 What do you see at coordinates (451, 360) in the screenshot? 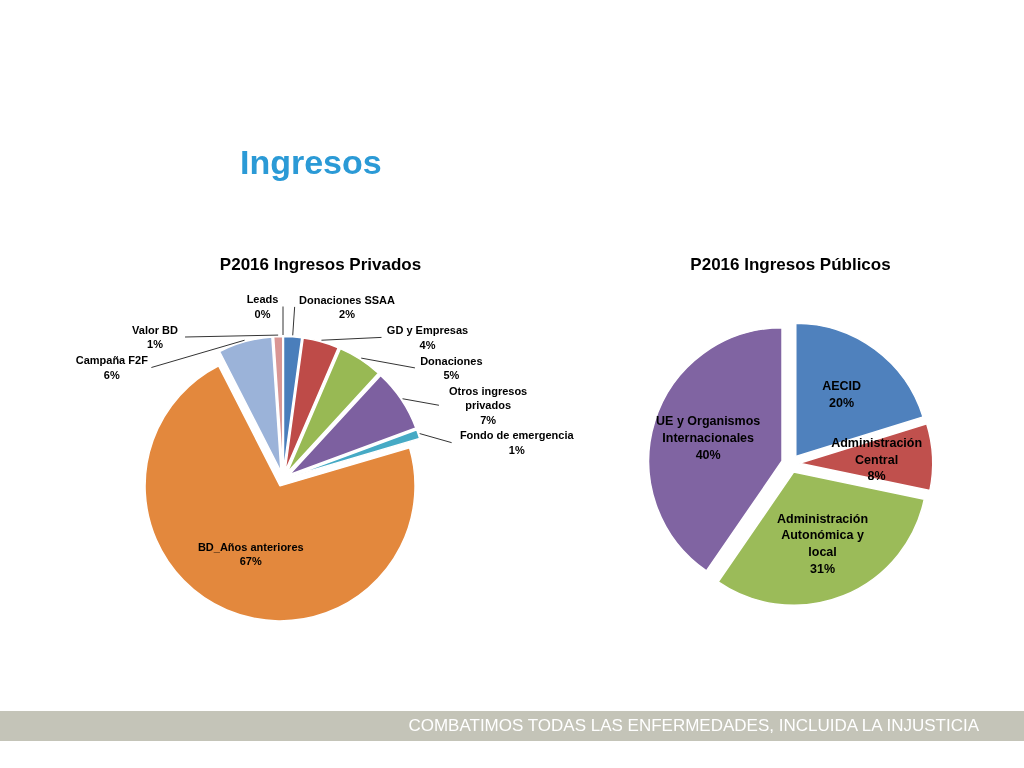
I see `slice-label: Donaciones` at bounding box center [451, 360].